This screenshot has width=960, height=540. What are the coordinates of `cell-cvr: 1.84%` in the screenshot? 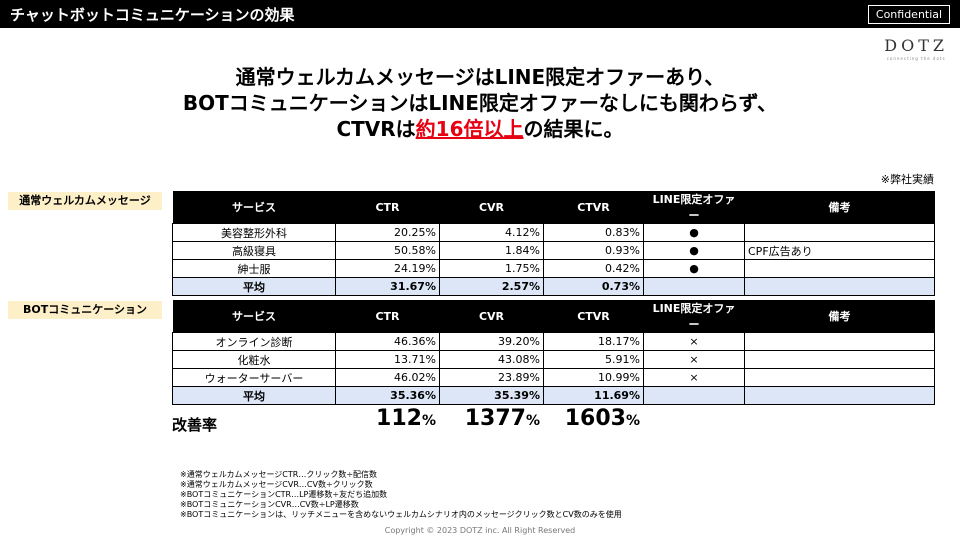 It's located at (491, 250).